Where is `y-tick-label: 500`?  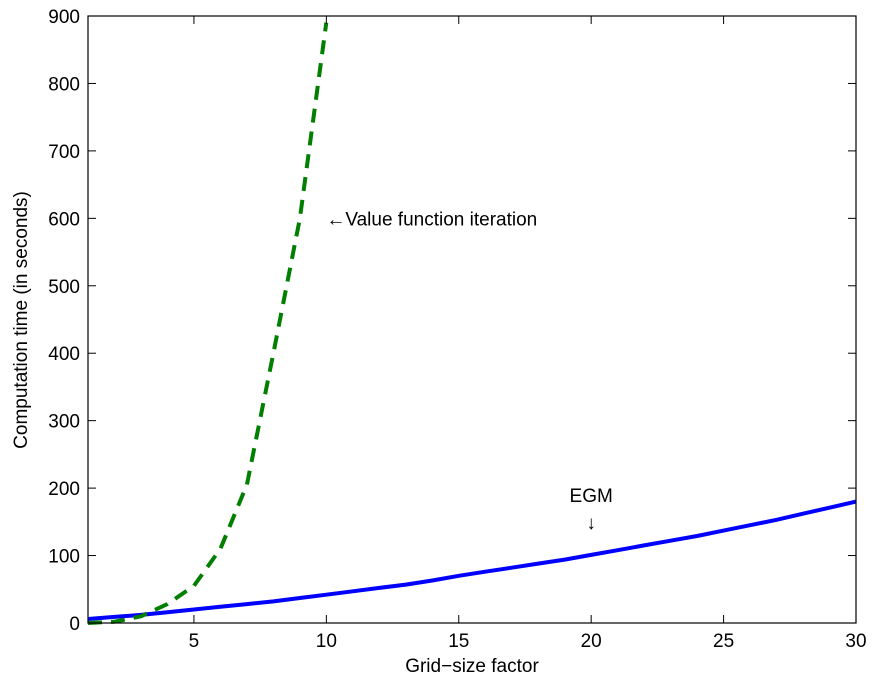
y-tick-label: 500 is located at coordinates (64, 287).